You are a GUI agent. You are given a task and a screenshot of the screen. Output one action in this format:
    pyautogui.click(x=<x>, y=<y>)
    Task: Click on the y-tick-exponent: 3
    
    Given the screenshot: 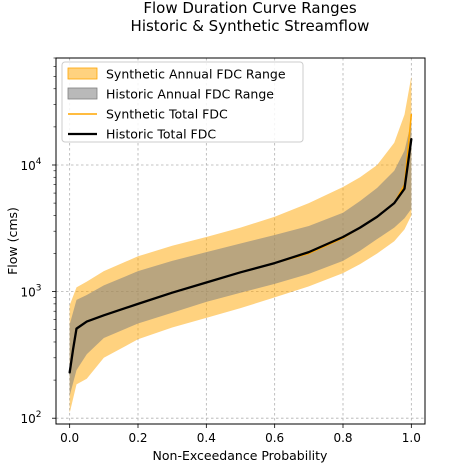 What is the action you would take?
    pyautogui.click(x=39, y=289)
    